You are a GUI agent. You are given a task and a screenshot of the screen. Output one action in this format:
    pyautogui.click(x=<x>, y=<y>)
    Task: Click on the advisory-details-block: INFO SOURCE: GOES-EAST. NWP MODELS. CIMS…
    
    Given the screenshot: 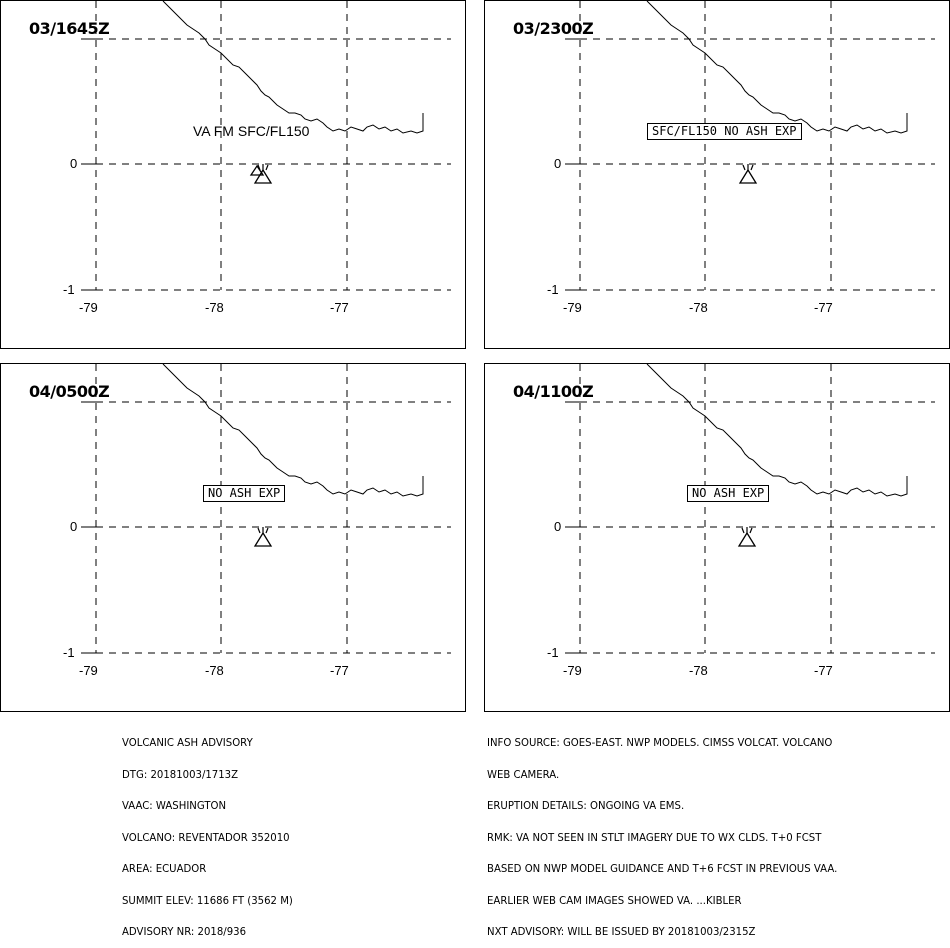 What is the action you would take?
    pyautogui.click(x=662, y=832)
    